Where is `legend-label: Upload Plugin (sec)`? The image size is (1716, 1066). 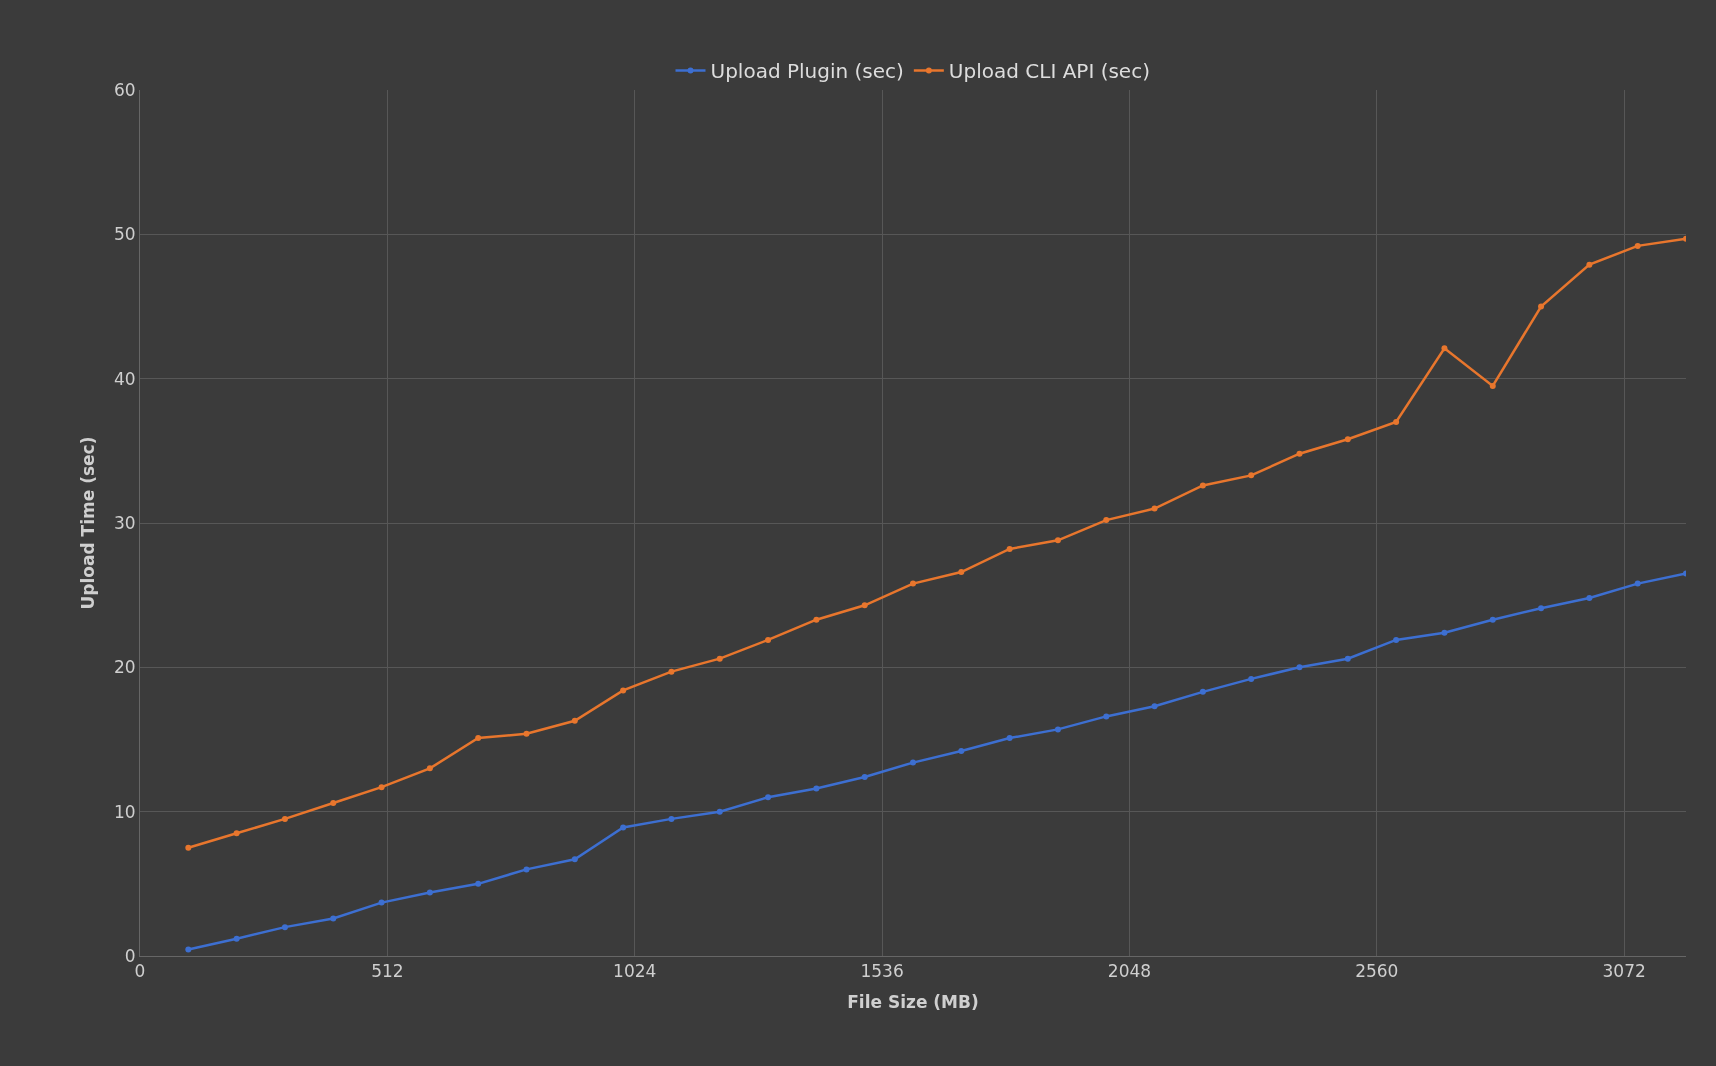
legend-label: Upload Plugin (sec) is located at coordinates (807, 71).